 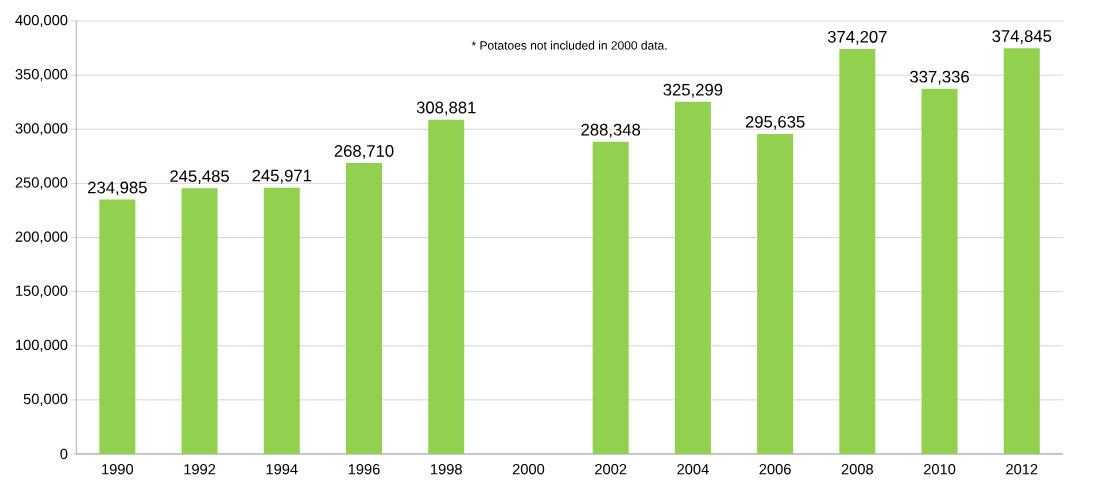 I want to click on x-tick-label: 2000, so click(x=528, y=469).